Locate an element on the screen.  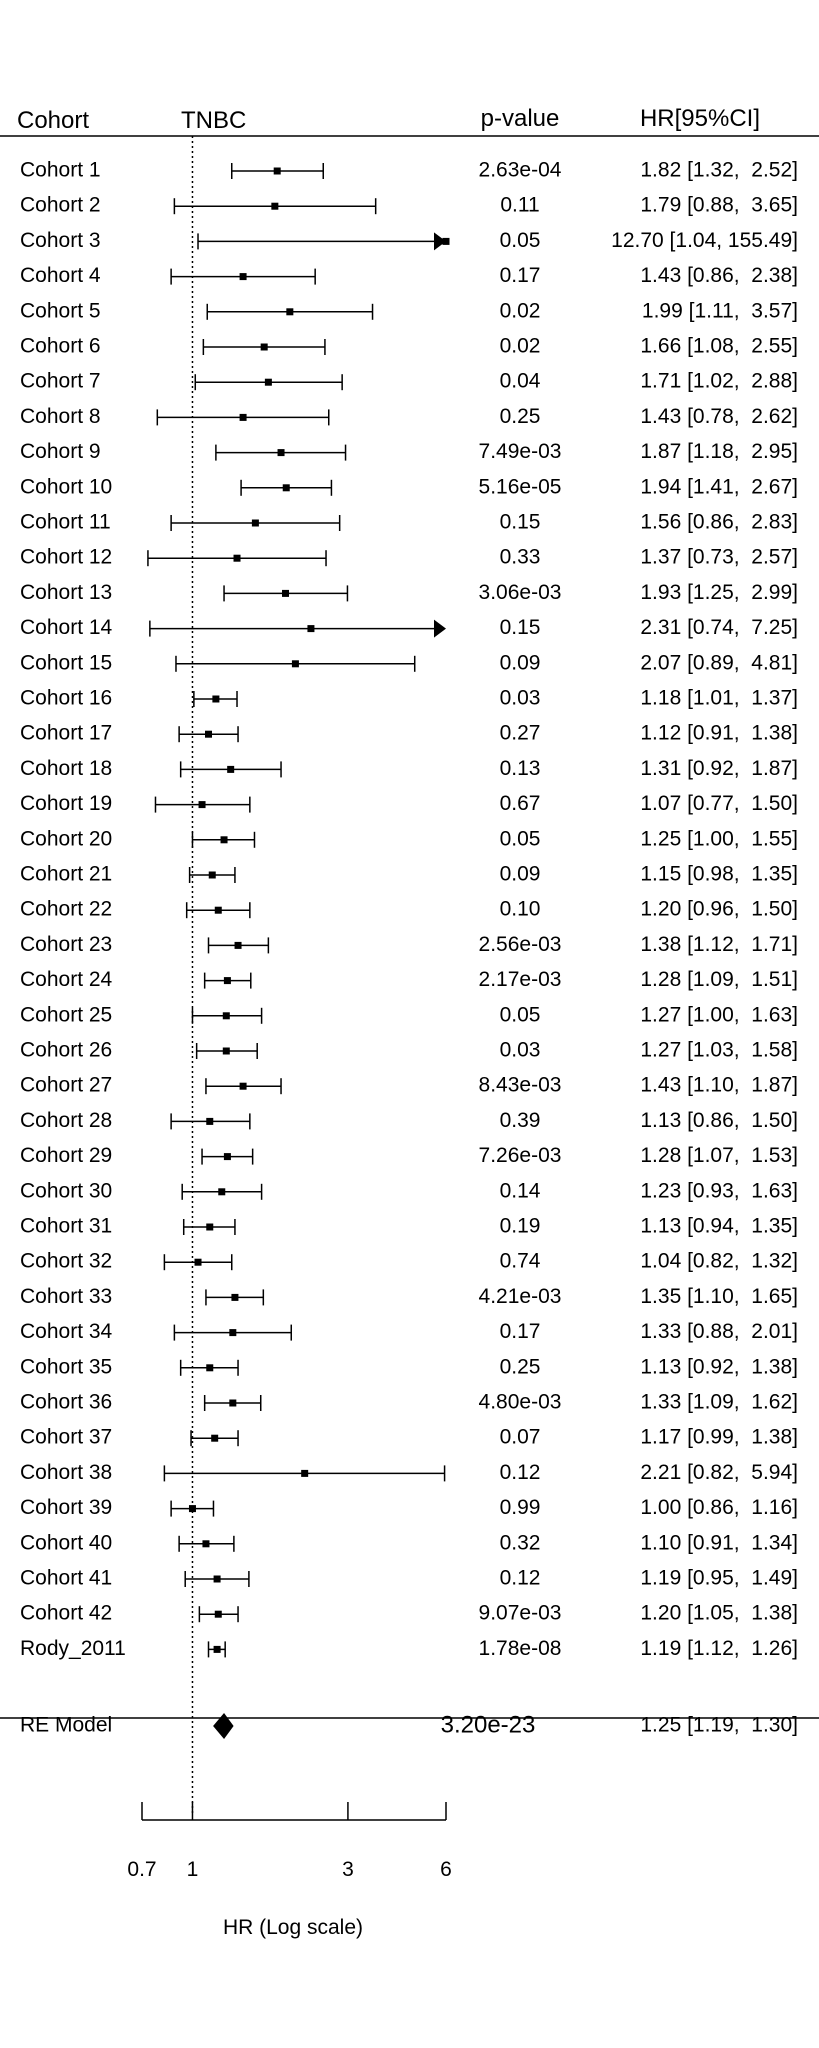
row-hr-ci: 1.20 [1.05, 1.38] is located at coordinates (719, 1613).